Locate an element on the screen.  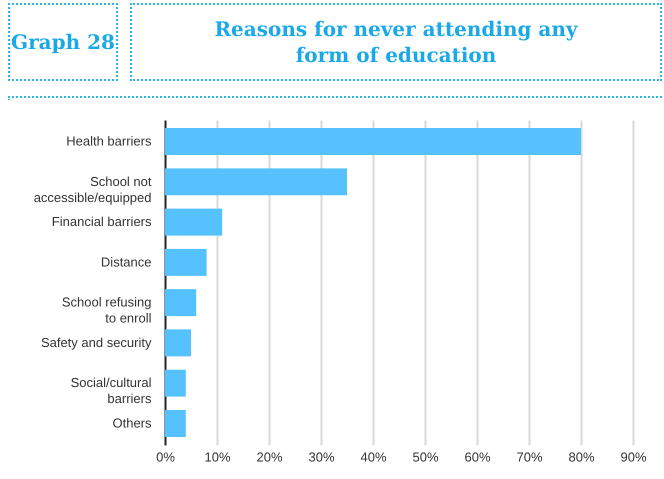
y-tick-label: Distance is located at coordinates (126, 262).